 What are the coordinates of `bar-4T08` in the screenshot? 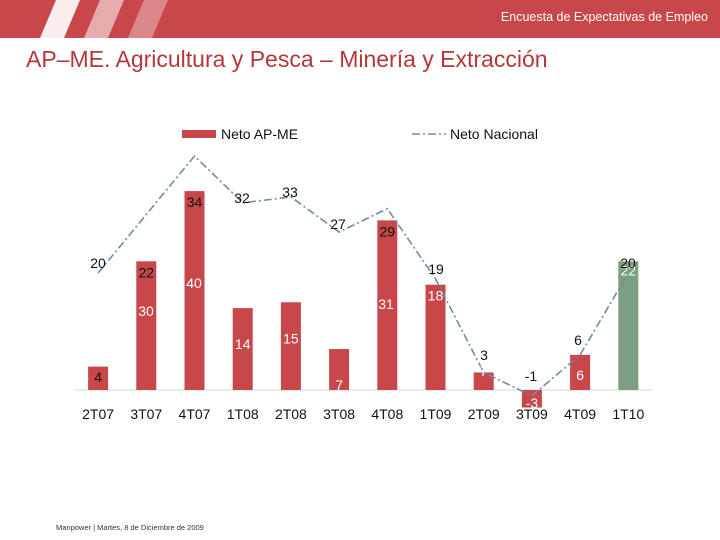 It's located at (387, 305).